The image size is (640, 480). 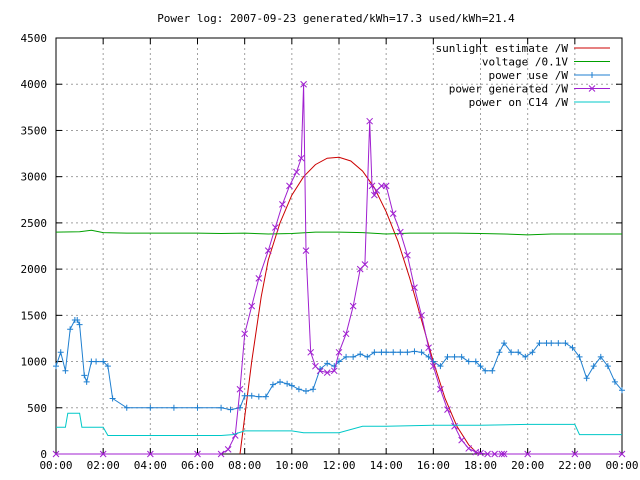 I want to click on legend-label: power on C14 /W, so click(x=519, y=102).